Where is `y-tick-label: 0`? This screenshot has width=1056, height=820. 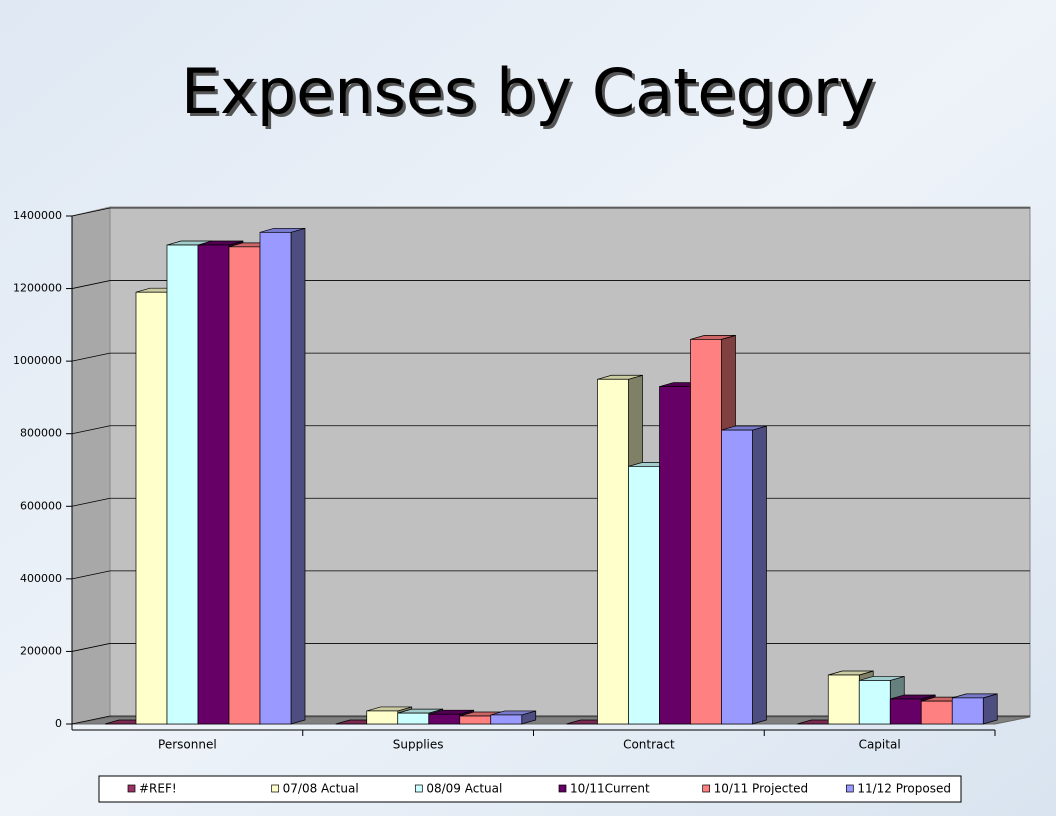
y-tick-label: 0 is located at coordinates (58, 723).